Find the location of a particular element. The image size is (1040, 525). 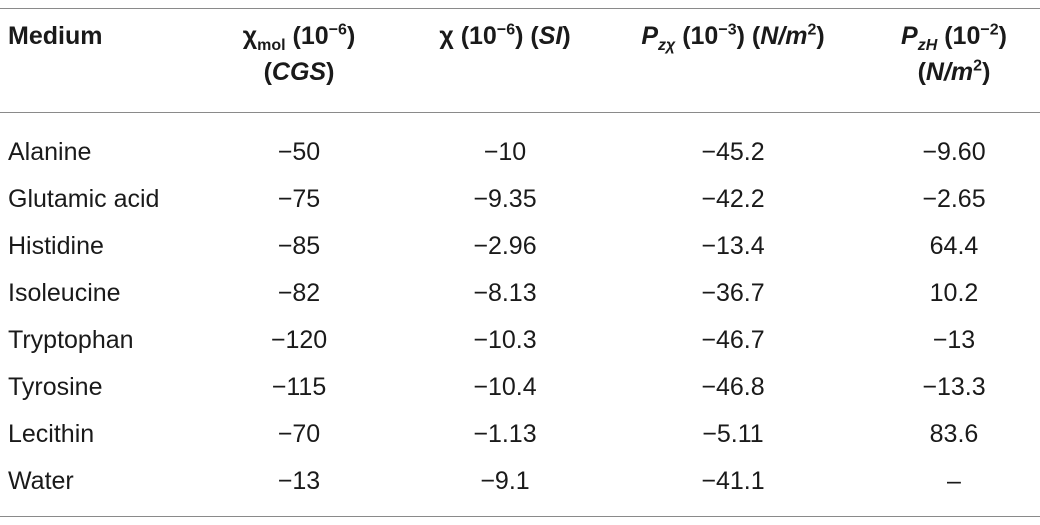

table-row: Alanine −50 −10 −45.2 −9.60 is located at coordinates (520, 152).